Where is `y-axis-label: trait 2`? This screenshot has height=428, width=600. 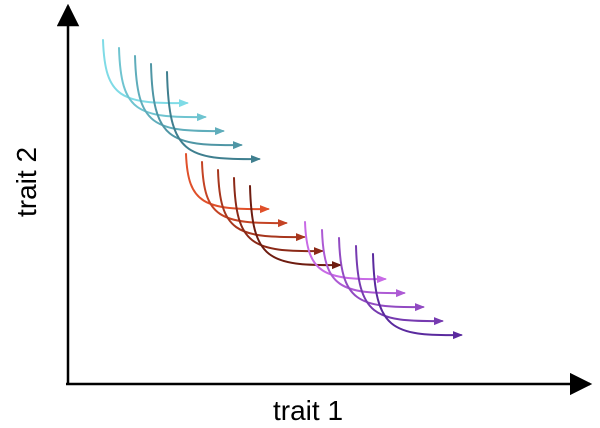
y-axis-label: trait 2 is located at coordinates (26, 182).